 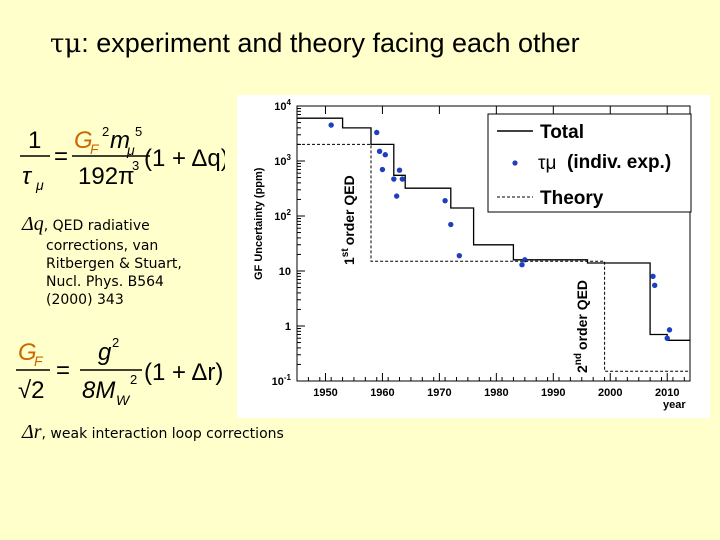 What do you see at coordinates (135, 165) in the screenshot?
I see `eq1-rhs-den-sup: 3` at bounding box center [135, 165].